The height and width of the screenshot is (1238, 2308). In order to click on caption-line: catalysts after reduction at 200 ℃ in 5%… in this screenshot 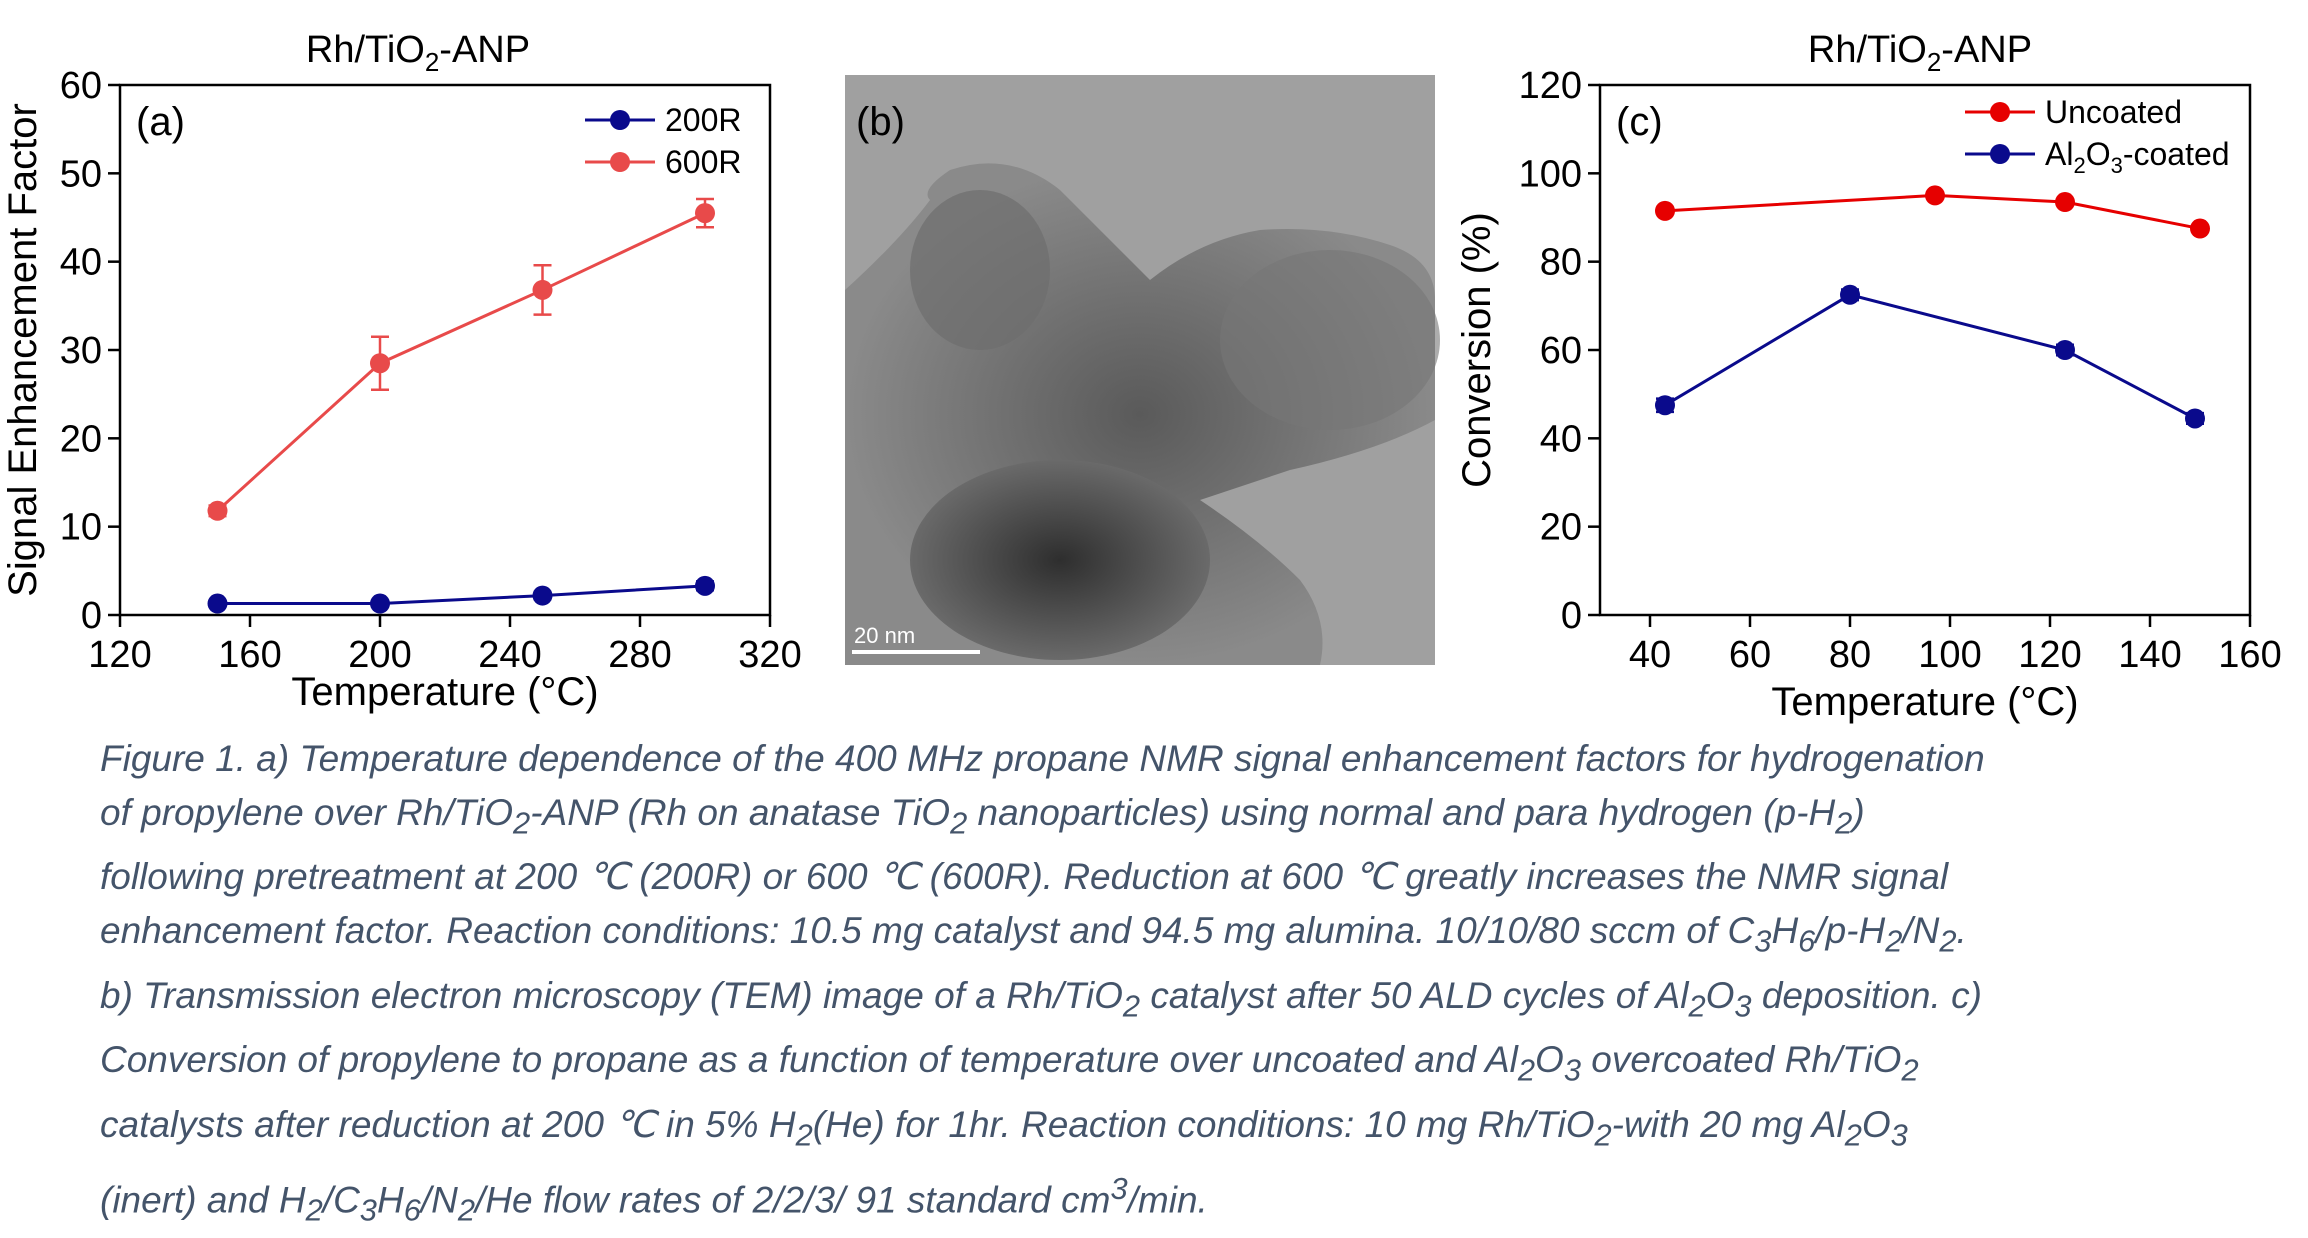, I will do `click(1004, 1127)`.